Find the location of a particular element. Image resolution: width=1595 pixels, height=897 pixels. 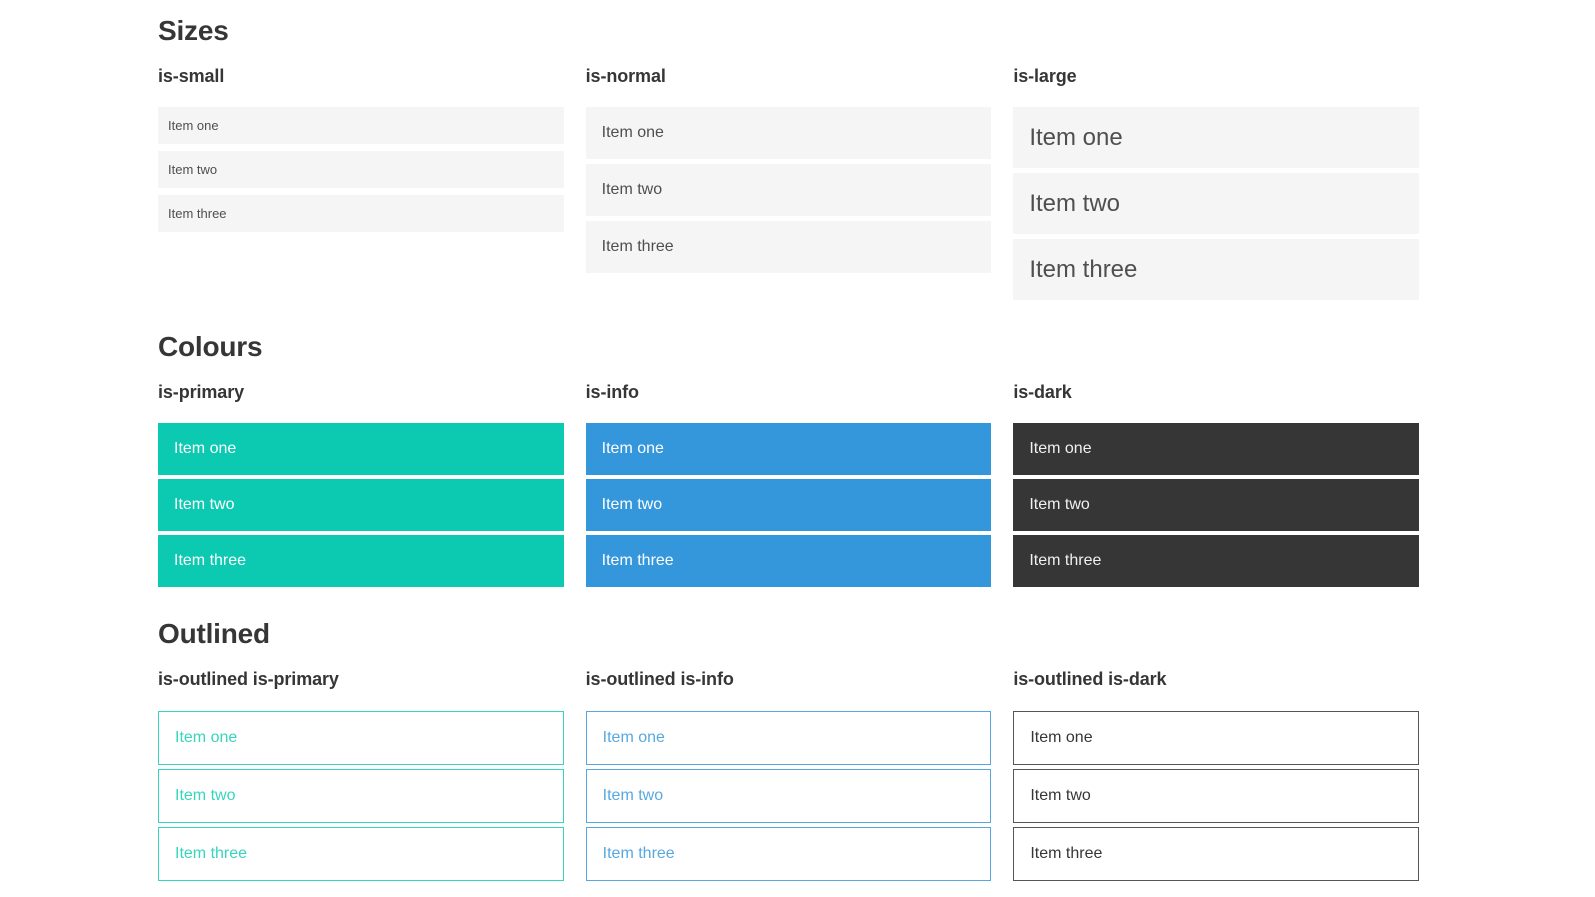

column-heading: is-large is located at coordinates (1045, 75).